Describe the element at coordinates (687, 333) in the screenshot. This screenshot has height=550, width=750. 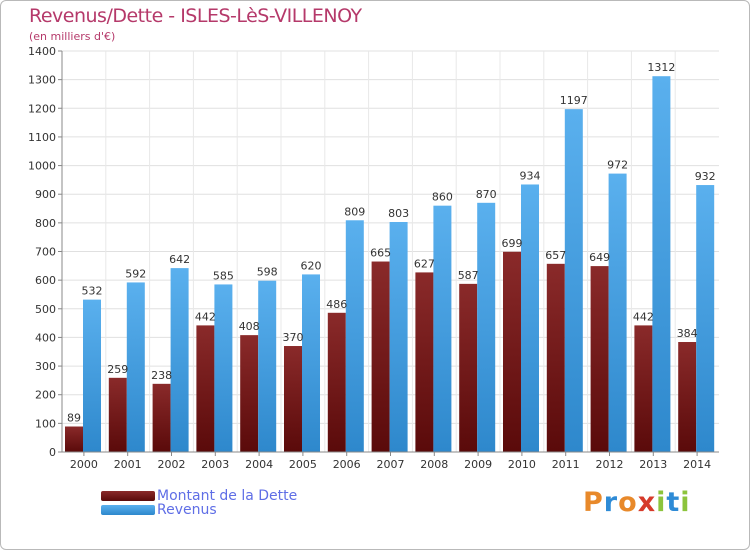
I see `data-label-debt: 384` at that location.